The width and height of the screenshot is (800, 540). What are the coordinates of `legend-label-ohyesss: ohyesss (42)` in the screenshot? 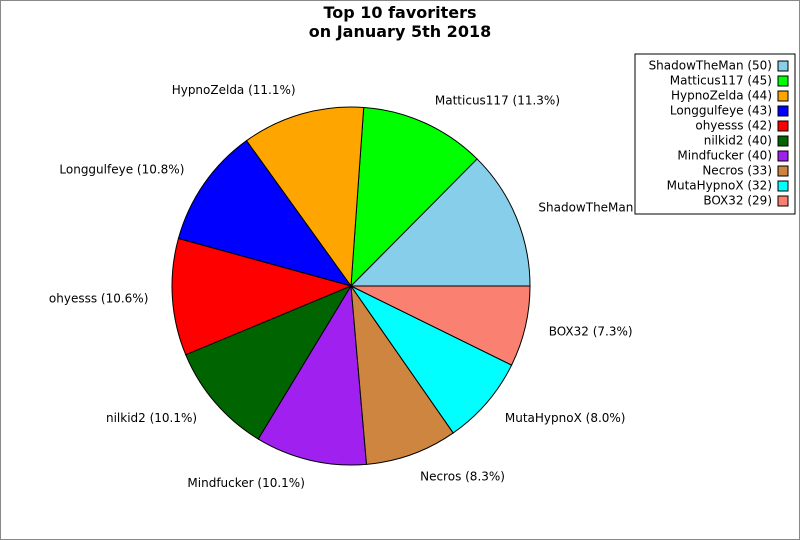 It's located at (733, 126).